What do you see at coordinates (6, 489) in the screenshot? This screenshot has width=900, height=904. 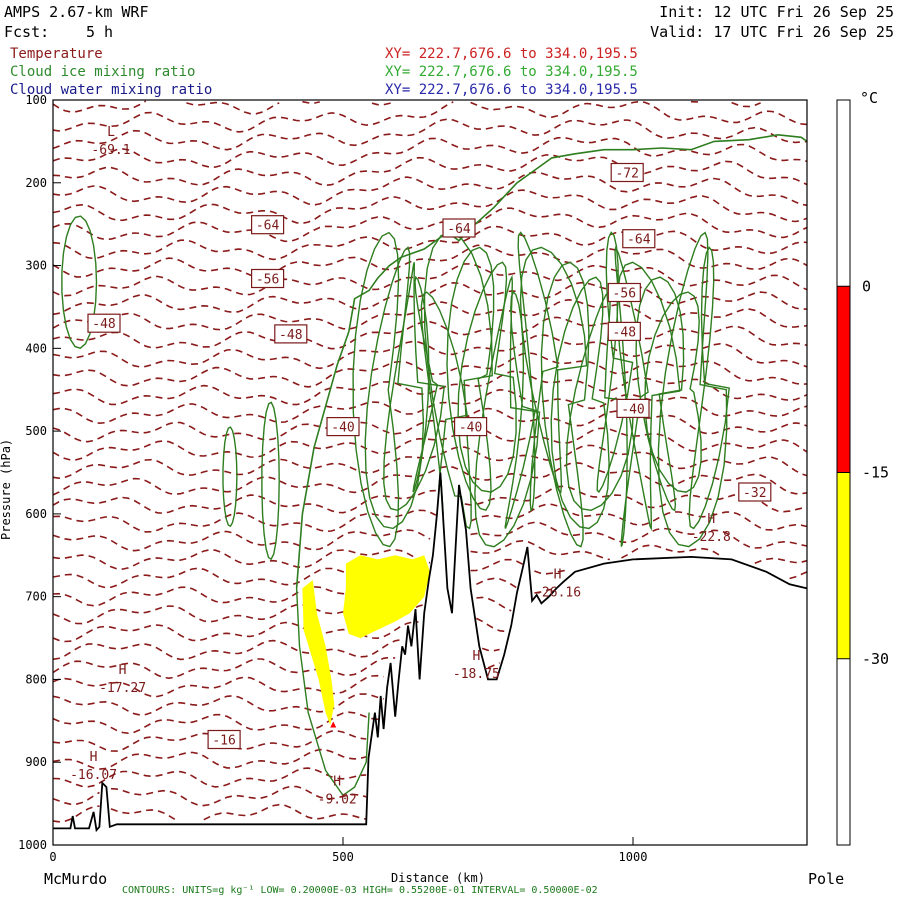 I see `y-axis-label: Pressure (hPa)` at bounding box center [6, 489].